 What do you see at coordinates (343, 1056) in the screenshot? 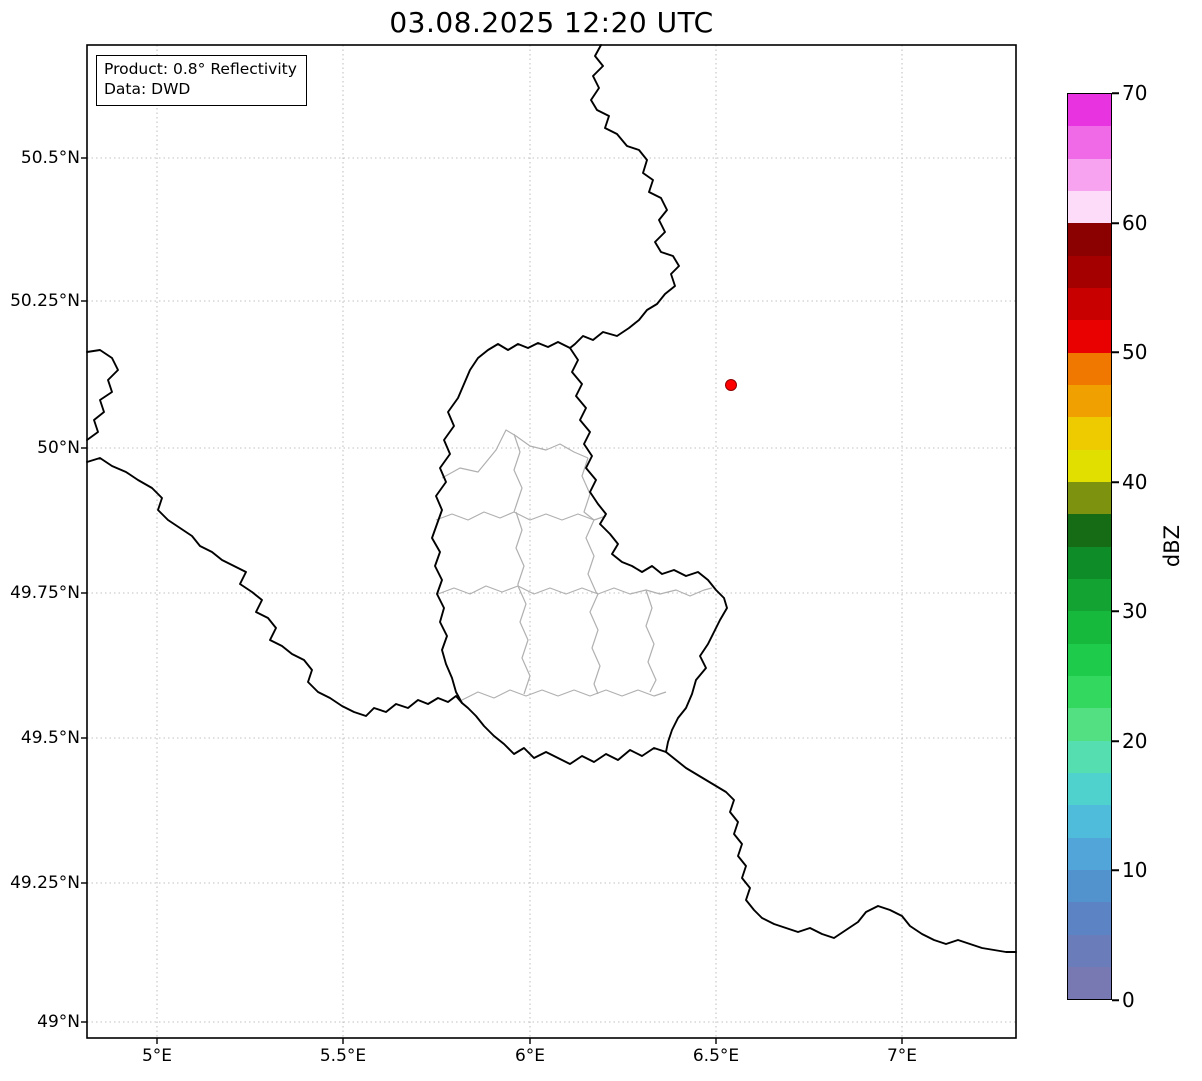
I see `x-axis-tick-label: 5.5°E` at bounding box center [343, 1056].